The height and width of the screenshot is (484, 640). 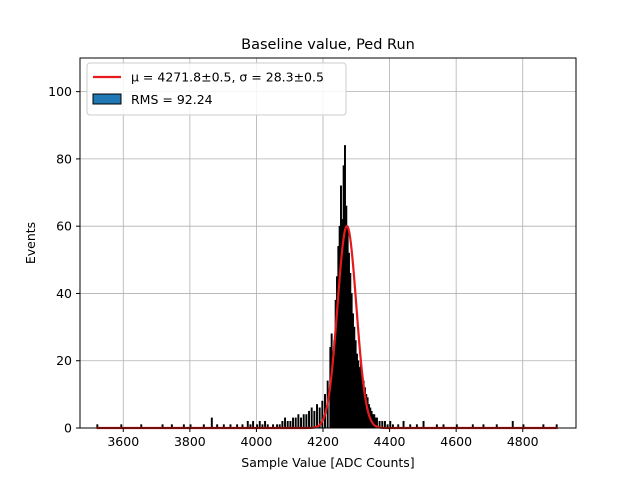 I want to click on x-tick-label: 4600, so click(x=456, y=441).